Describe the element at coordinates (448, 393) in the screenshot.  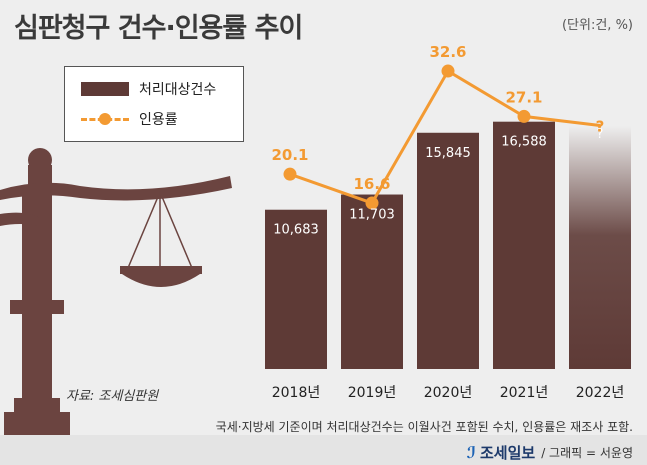
I see `category-label: 2020년` at that location.